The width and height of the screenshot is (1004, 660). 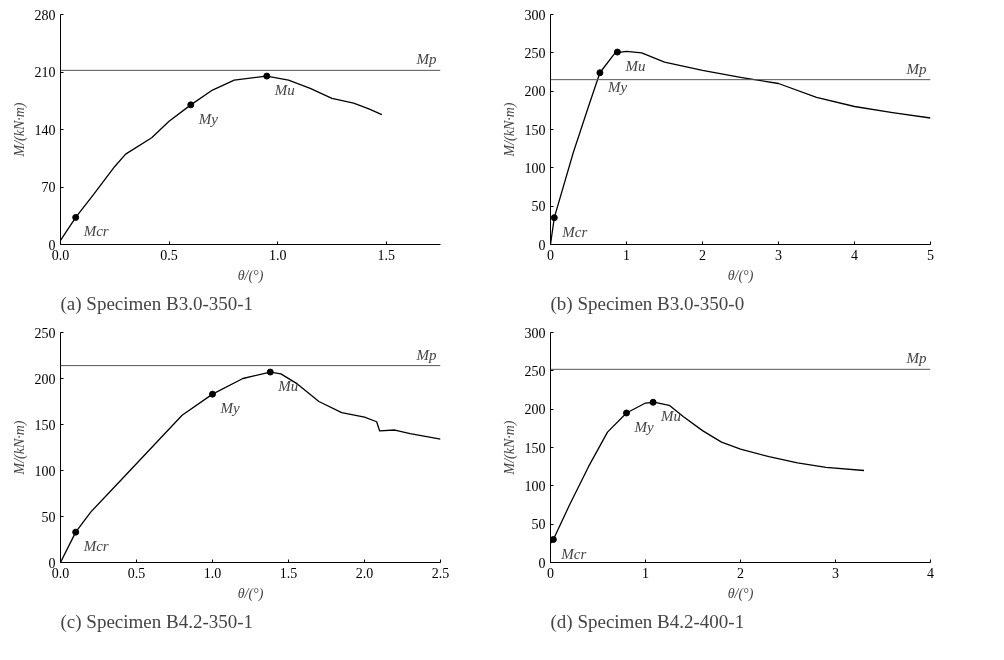 What do you see at coordinates (647, 303) in the screenshot?
I see `text: (b) Specimen B3.0-350-0` at bounding box center [647, 303].